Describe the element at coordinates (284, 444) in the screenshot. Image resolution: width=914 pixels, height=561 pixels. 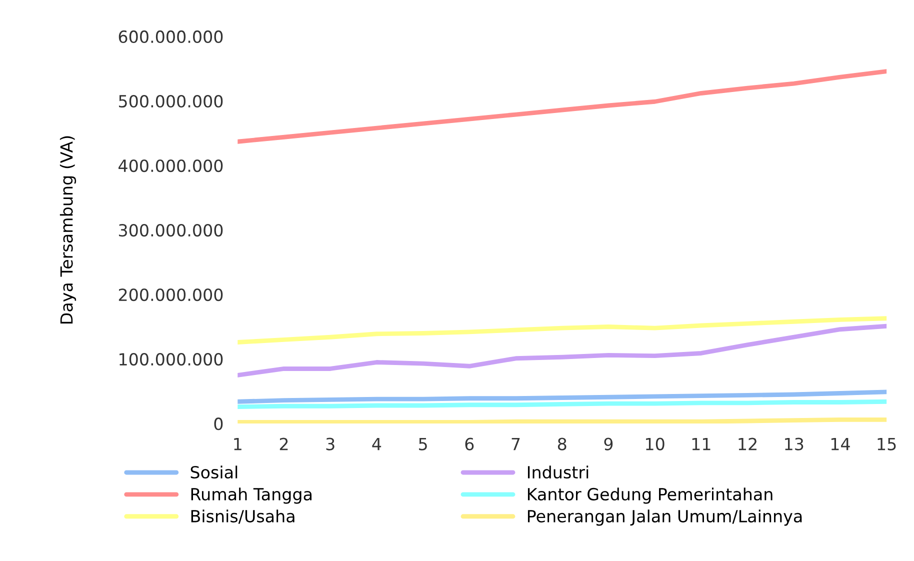
I see `x-tick-label: 2` at that location.